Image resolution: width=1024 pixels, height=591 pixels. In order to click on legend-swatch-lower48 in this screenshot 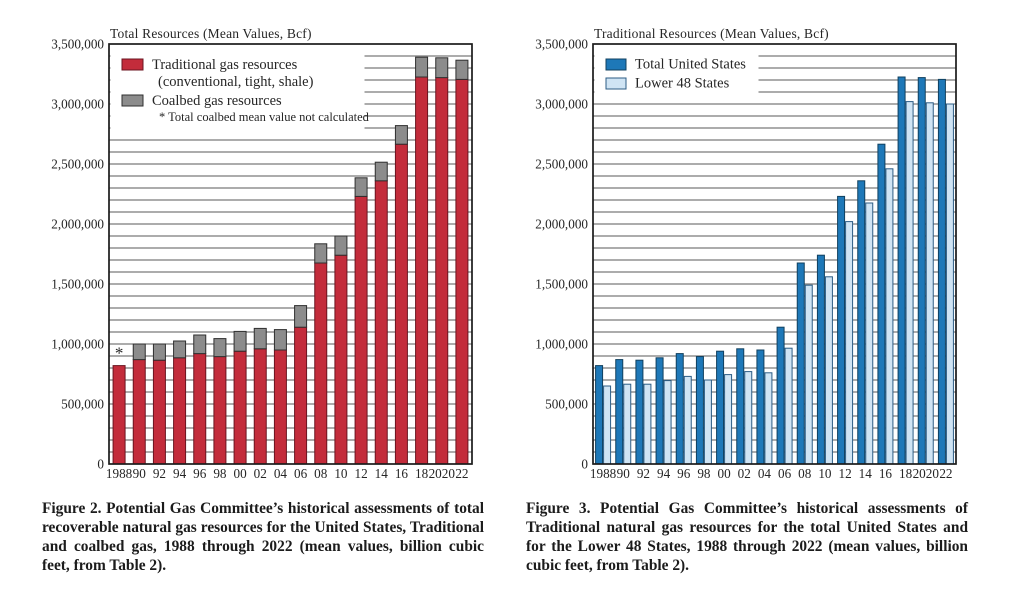, I will do `click(616, 83)`.